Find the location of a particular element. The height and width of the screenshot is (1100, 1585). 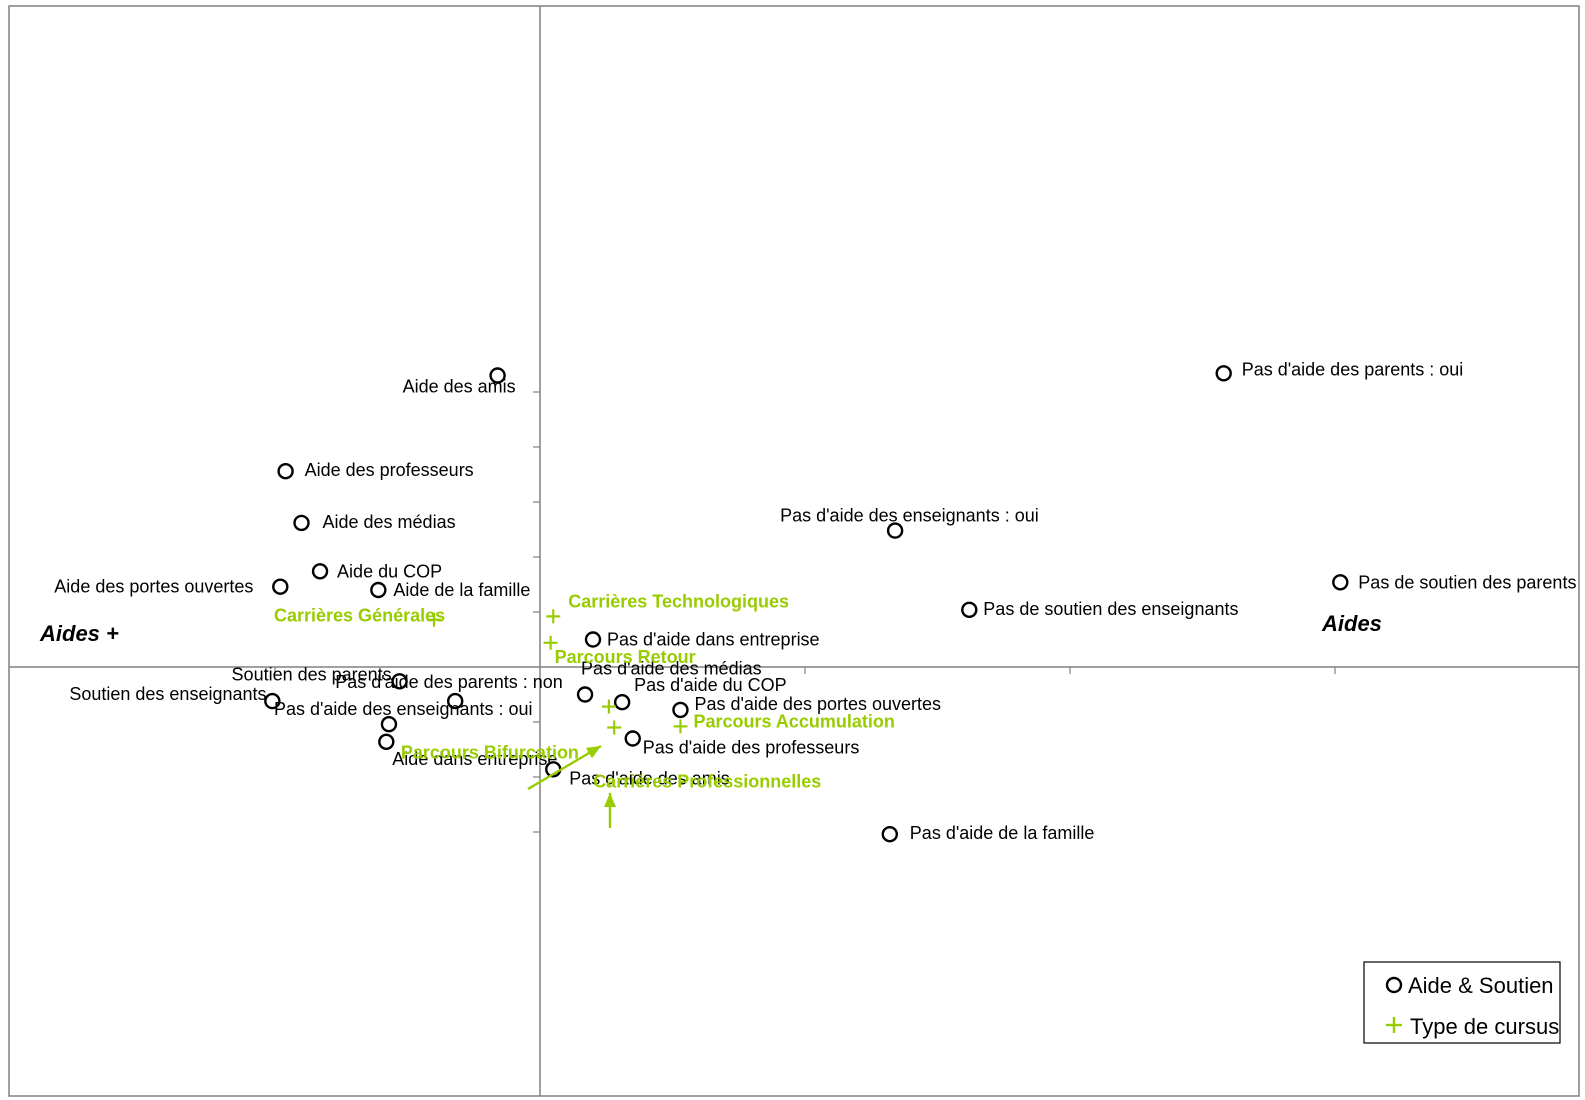

point-label: Pas de soutien des enseignants is located at coordinates (1110, 609).